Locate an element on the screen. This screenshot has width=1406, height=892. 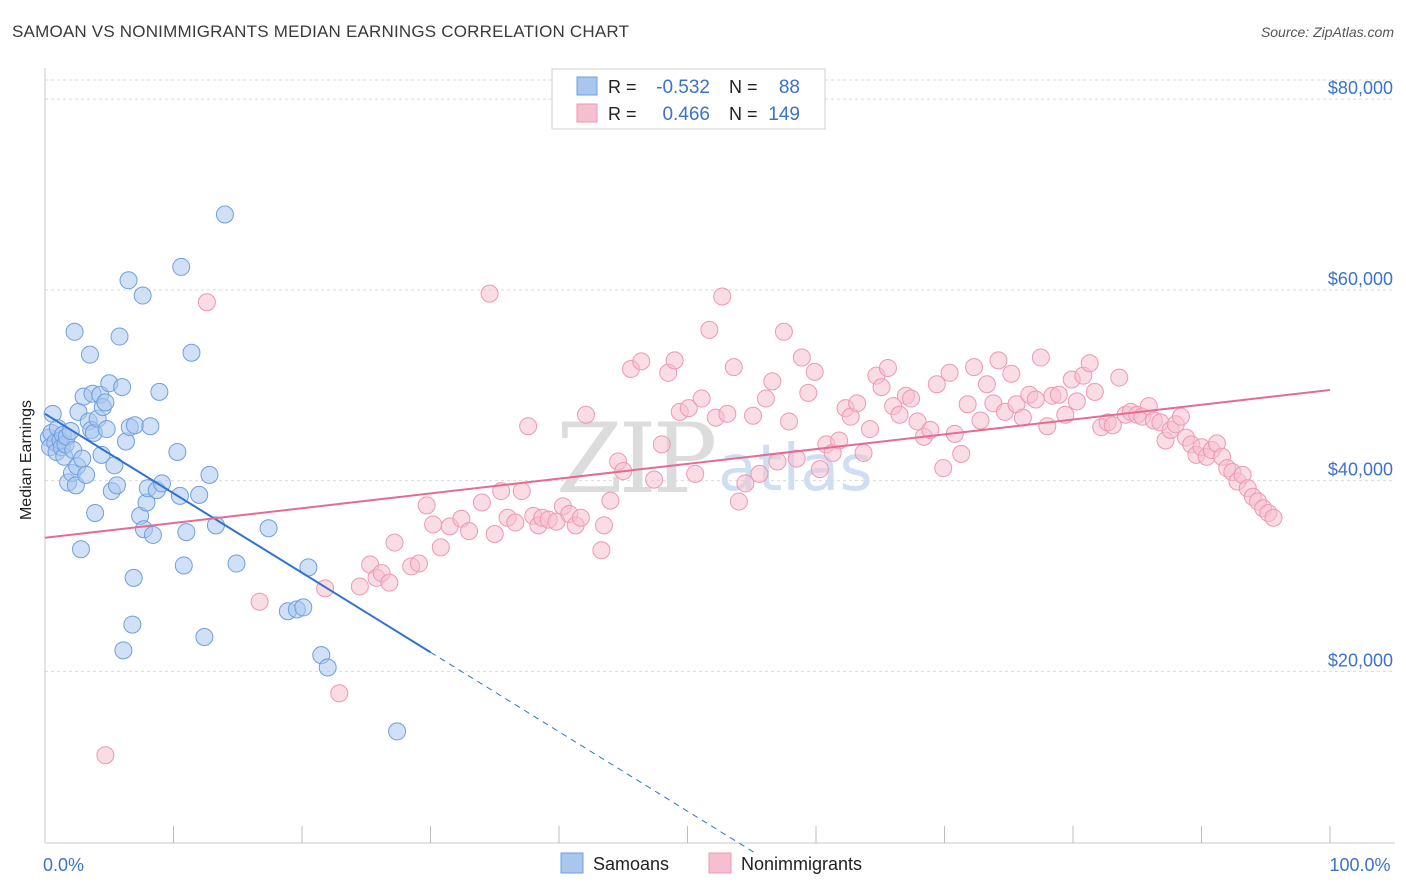
nonimmigrants-n-value: 149 is located at coordinates (784, 114).